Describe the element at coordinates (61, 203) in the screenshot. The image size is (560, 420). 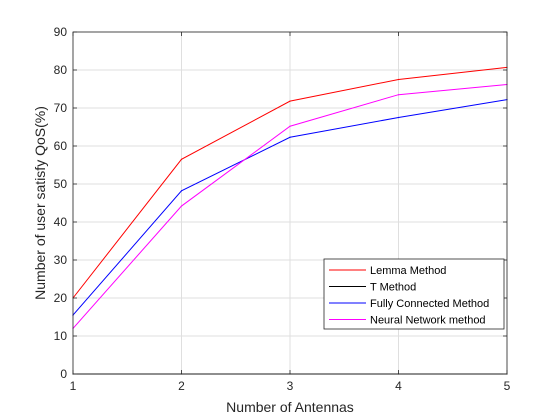
I see `y-tick-labels: 0 10 20 30 40 50 60 70 80 90` at that location.